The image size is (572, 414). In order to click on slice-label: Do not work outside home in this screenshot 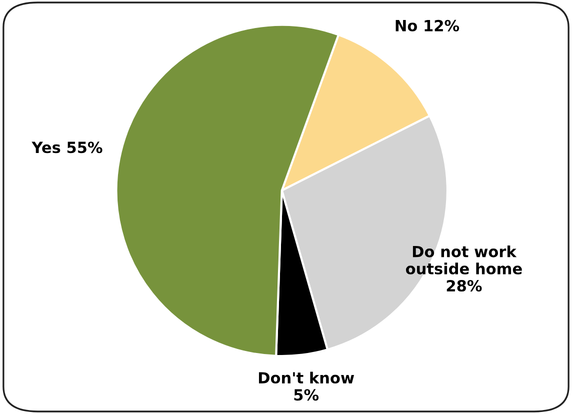, I will do `click(464, 259)`.